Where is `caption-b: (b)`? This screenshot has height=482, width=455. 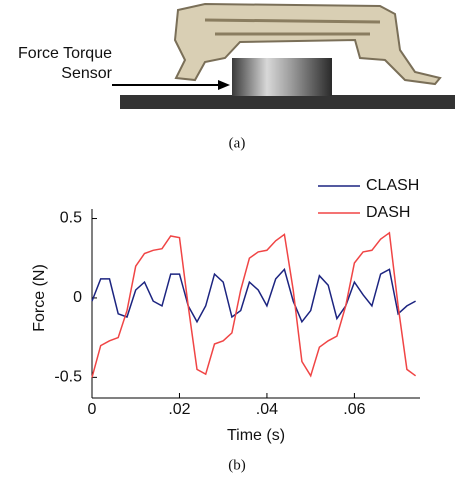 caption-b: (b) is located at coordinates (237, 465).